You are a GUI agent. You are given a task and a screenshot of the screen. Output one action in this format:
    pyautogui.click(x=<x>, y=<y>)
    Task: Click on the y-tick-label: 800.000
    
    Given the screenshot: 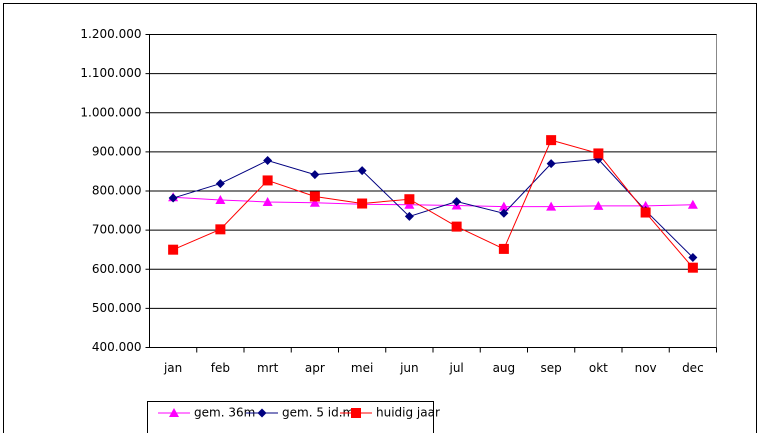 What is the action you would take?
    pyautogui.click(x=117, y=191)
    